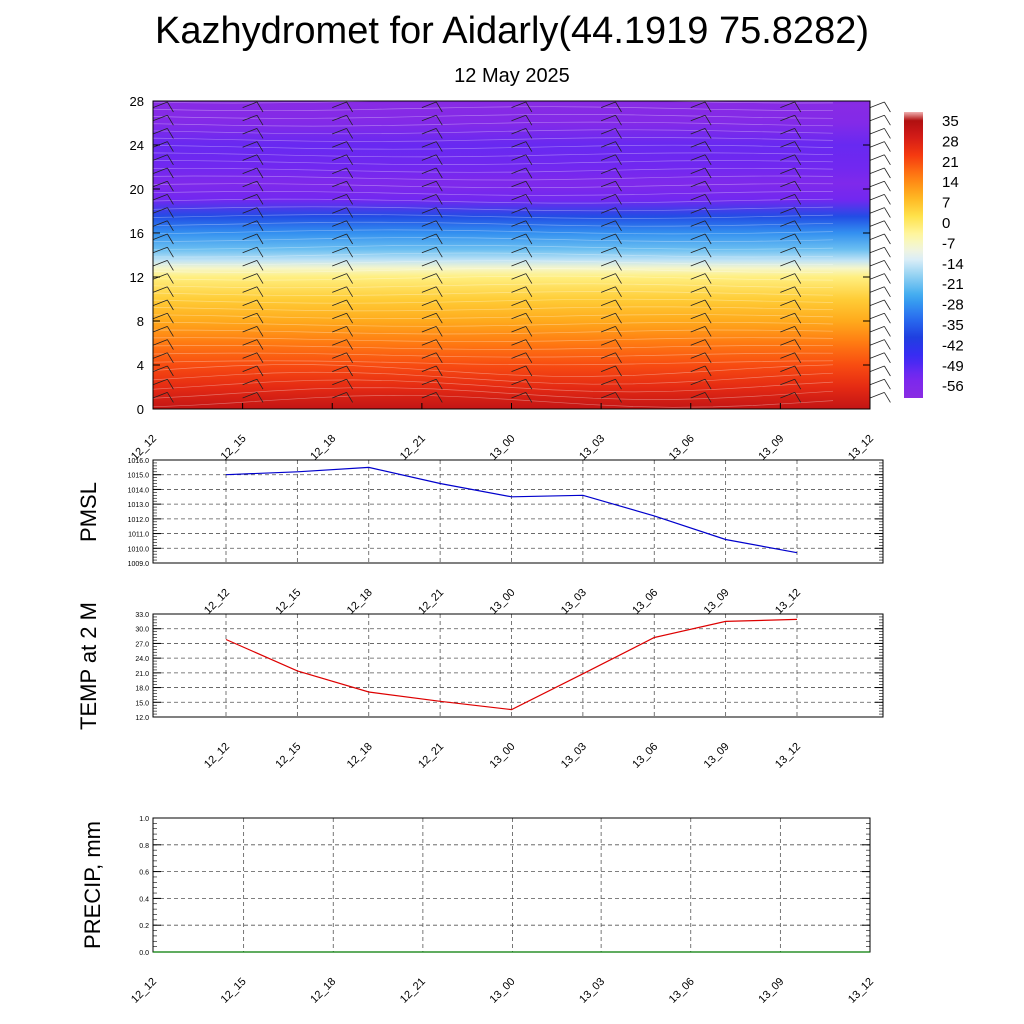 The image size is (1024, 1024). I want to click on colorbar-label: -49, so click(953, 366).